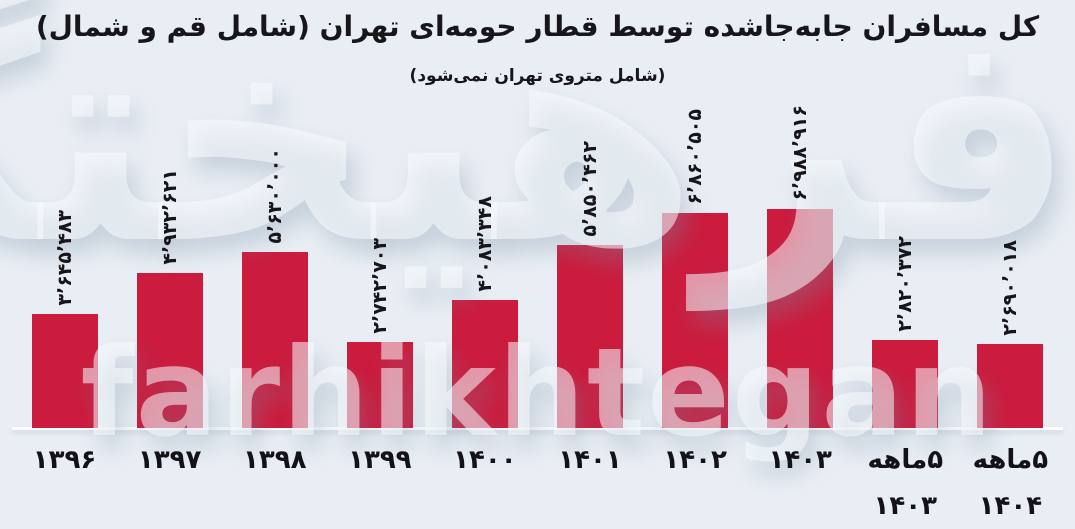 The height and width of the screenshot is (529, 1075). I want to click on bar-value-label: ۲٬۷۴۲٬۷۰۳, so click(379, 286).